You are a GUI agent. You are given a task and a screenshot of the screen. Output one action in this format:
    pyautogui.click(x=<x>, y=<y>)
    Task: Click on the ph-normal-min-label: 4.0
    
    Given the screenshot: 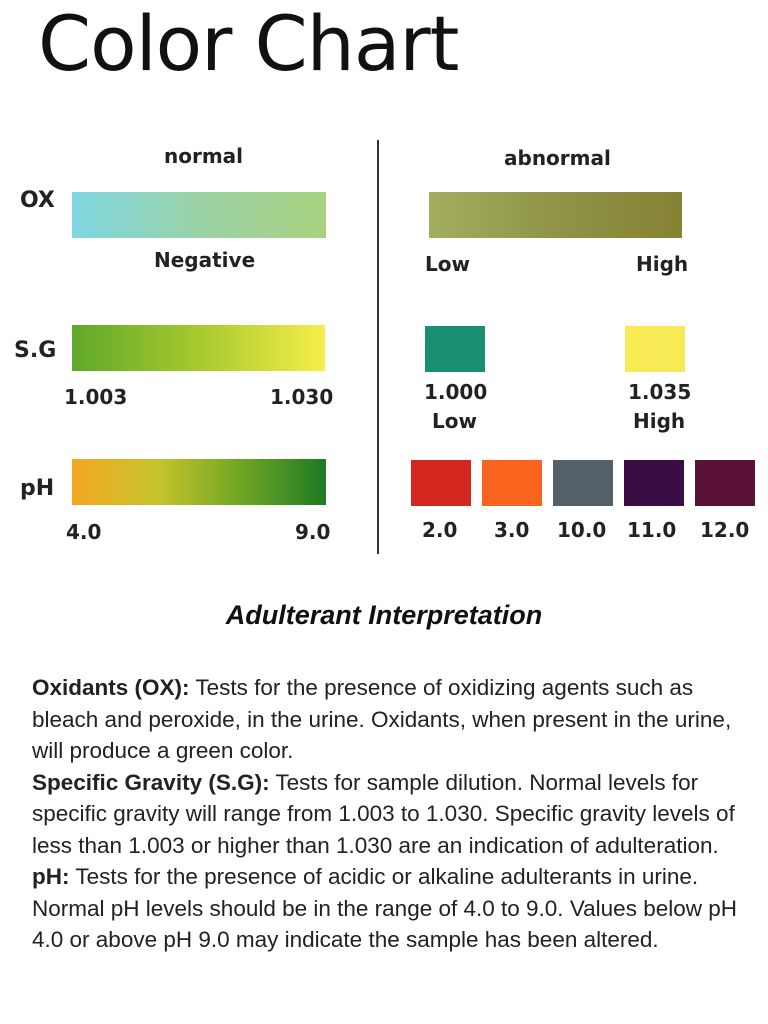 What is the action you would take?
    pyautogui.click(x=84, y=532)
    